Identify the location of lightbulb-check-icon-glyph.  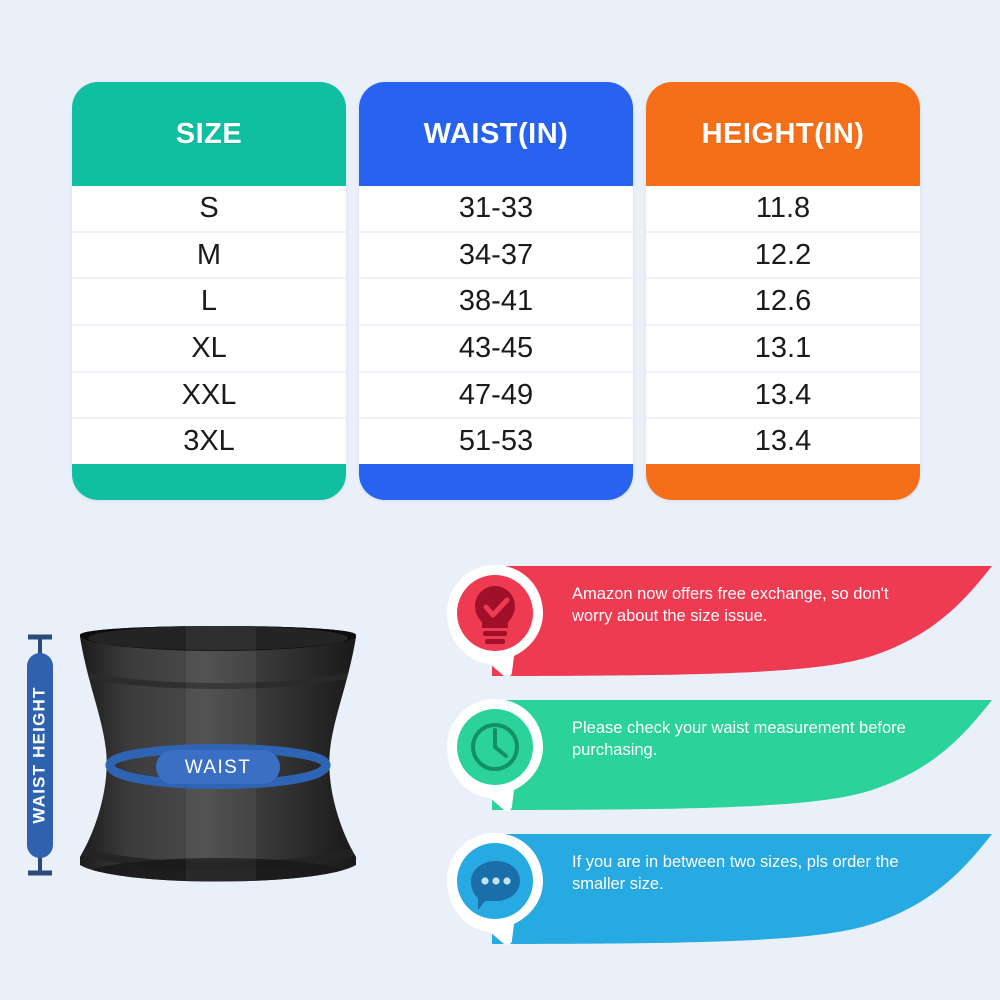
(495, 621).